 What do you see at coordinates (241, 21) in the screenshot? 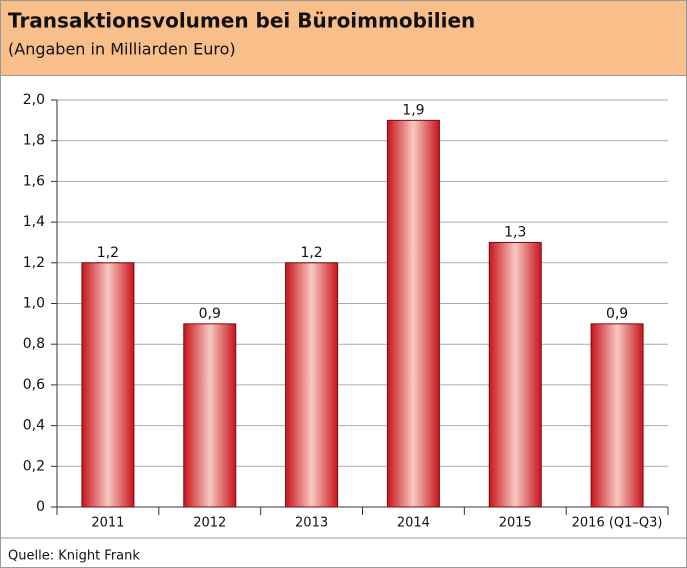
I see `chart-title: Transaktionsvolumen bei Büroimmobilien` at bounding box center [241, 21].